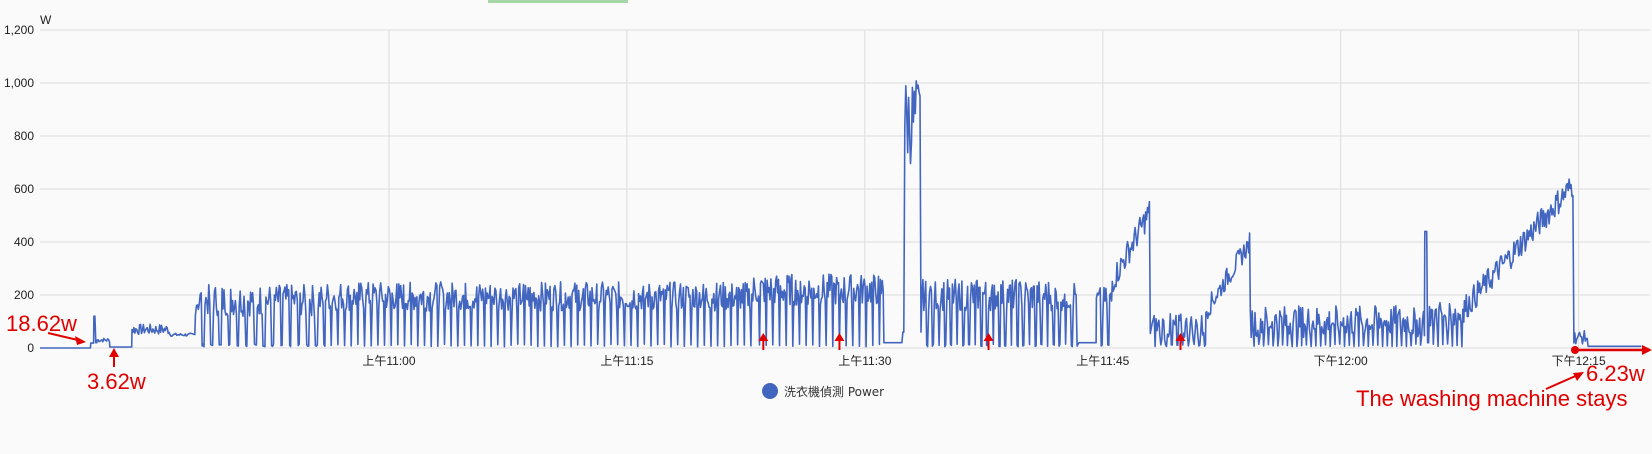 The image size is (1652, 454). I want to click on annotation-arrowhead-6-23w, so click(1578, 376).